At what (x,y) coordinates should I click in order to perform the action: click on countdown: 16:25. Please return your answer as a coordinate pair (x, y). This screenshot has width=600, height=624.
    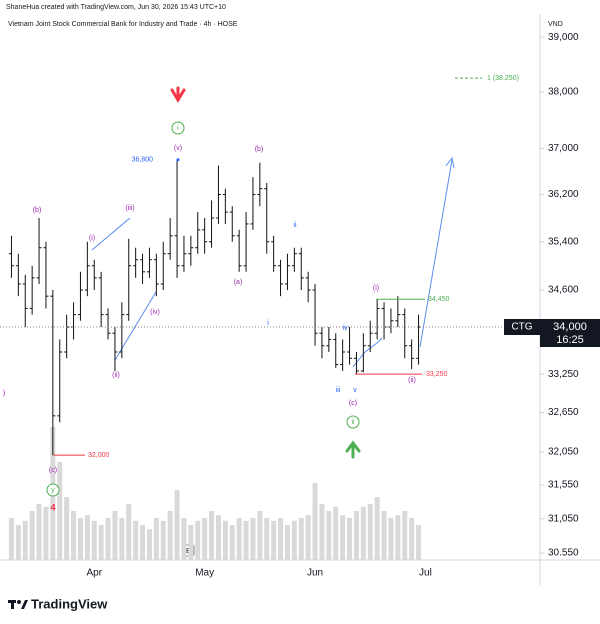
    Looking at the image, I should click on (570, 340).